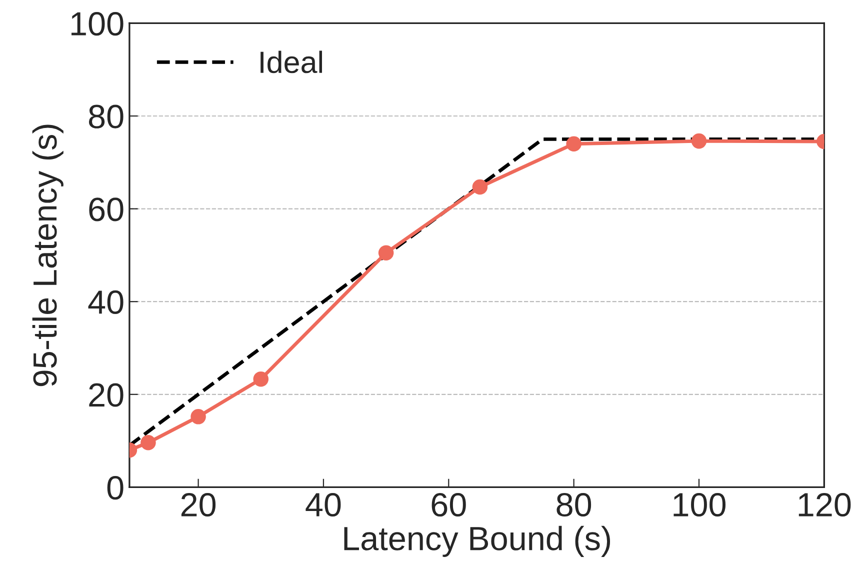  I want to click on y-tick-label: 20, so click(106, 395).